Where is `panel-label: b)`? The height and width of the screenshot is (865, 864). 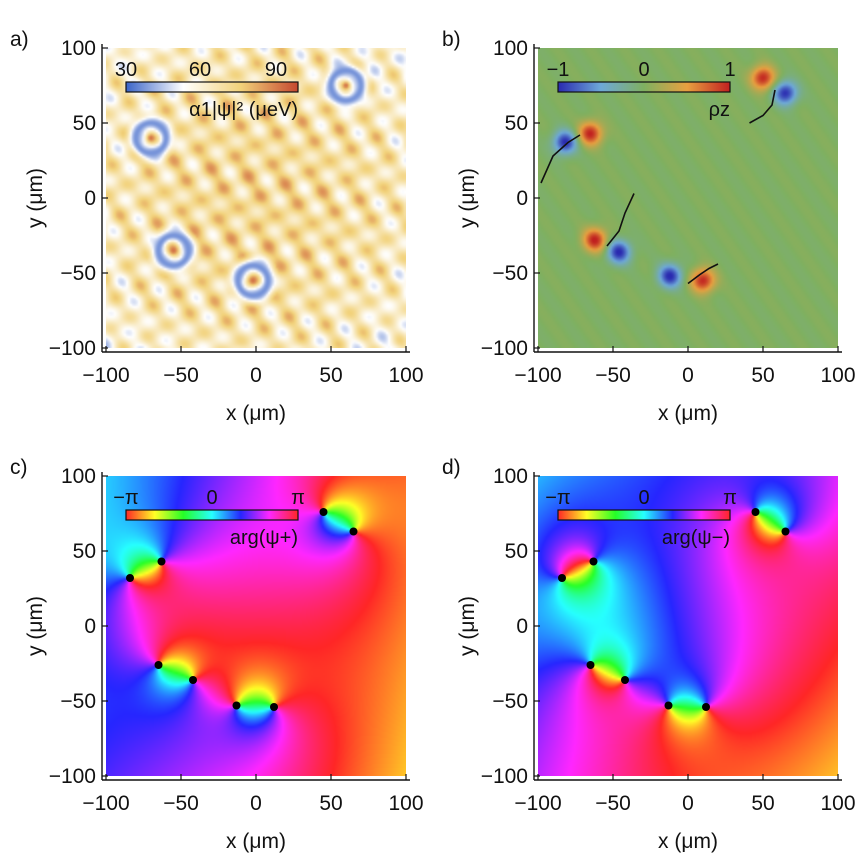
panel-label: b) is located at coordinates (451, 39).